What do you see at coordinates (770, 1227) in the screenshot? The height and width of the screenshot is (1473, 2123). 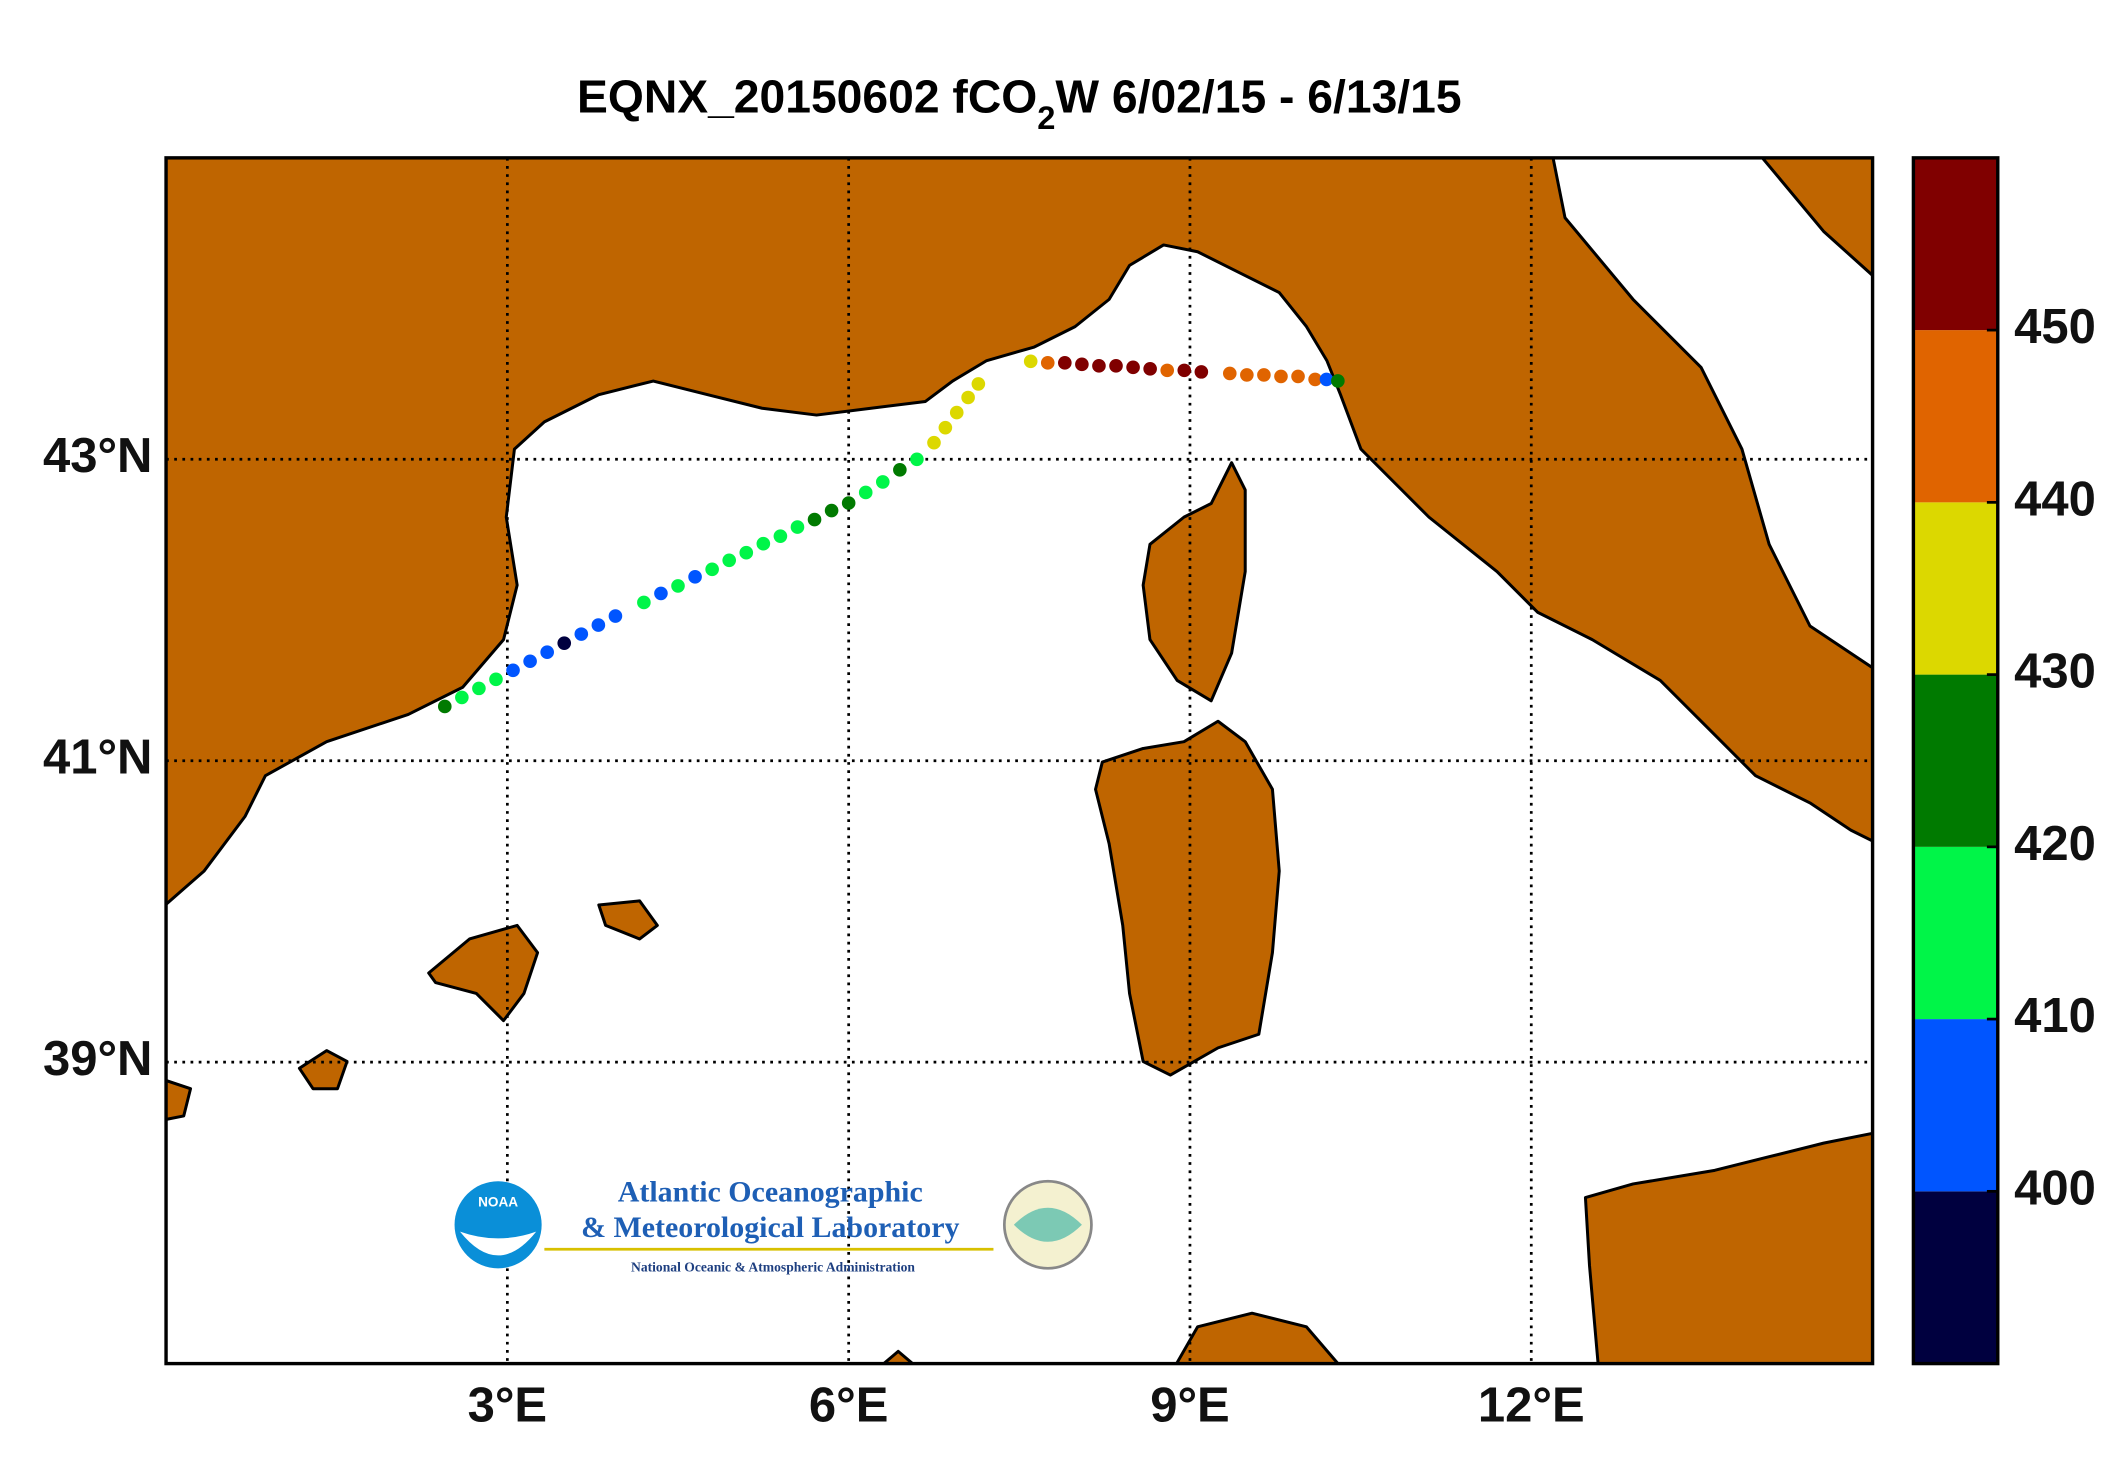 I see `logo-line: & Meteorological Laboratory` at bounding box center [770, 1227].